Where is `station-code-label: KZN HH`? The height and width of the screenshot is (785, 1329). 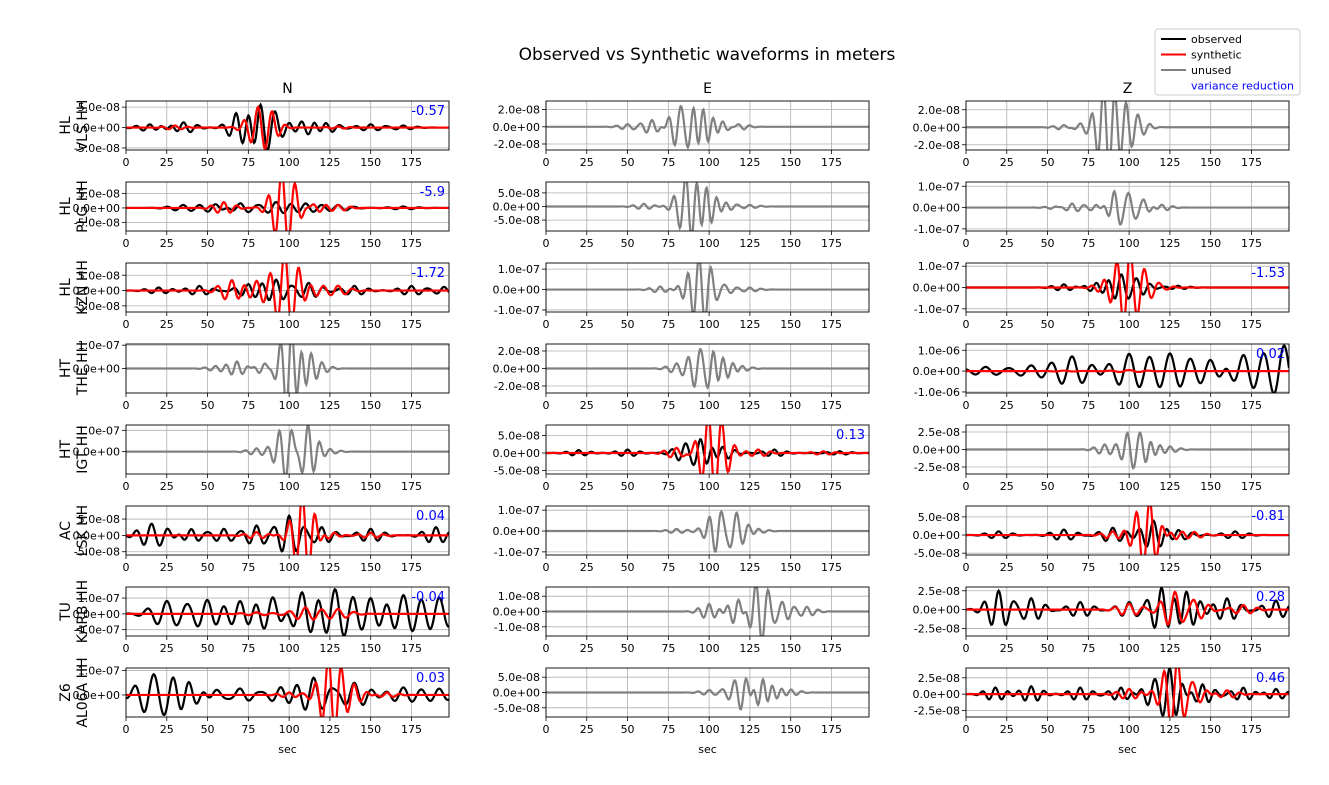 station-code-label: KZN HH is located at coordinates (83, 287).